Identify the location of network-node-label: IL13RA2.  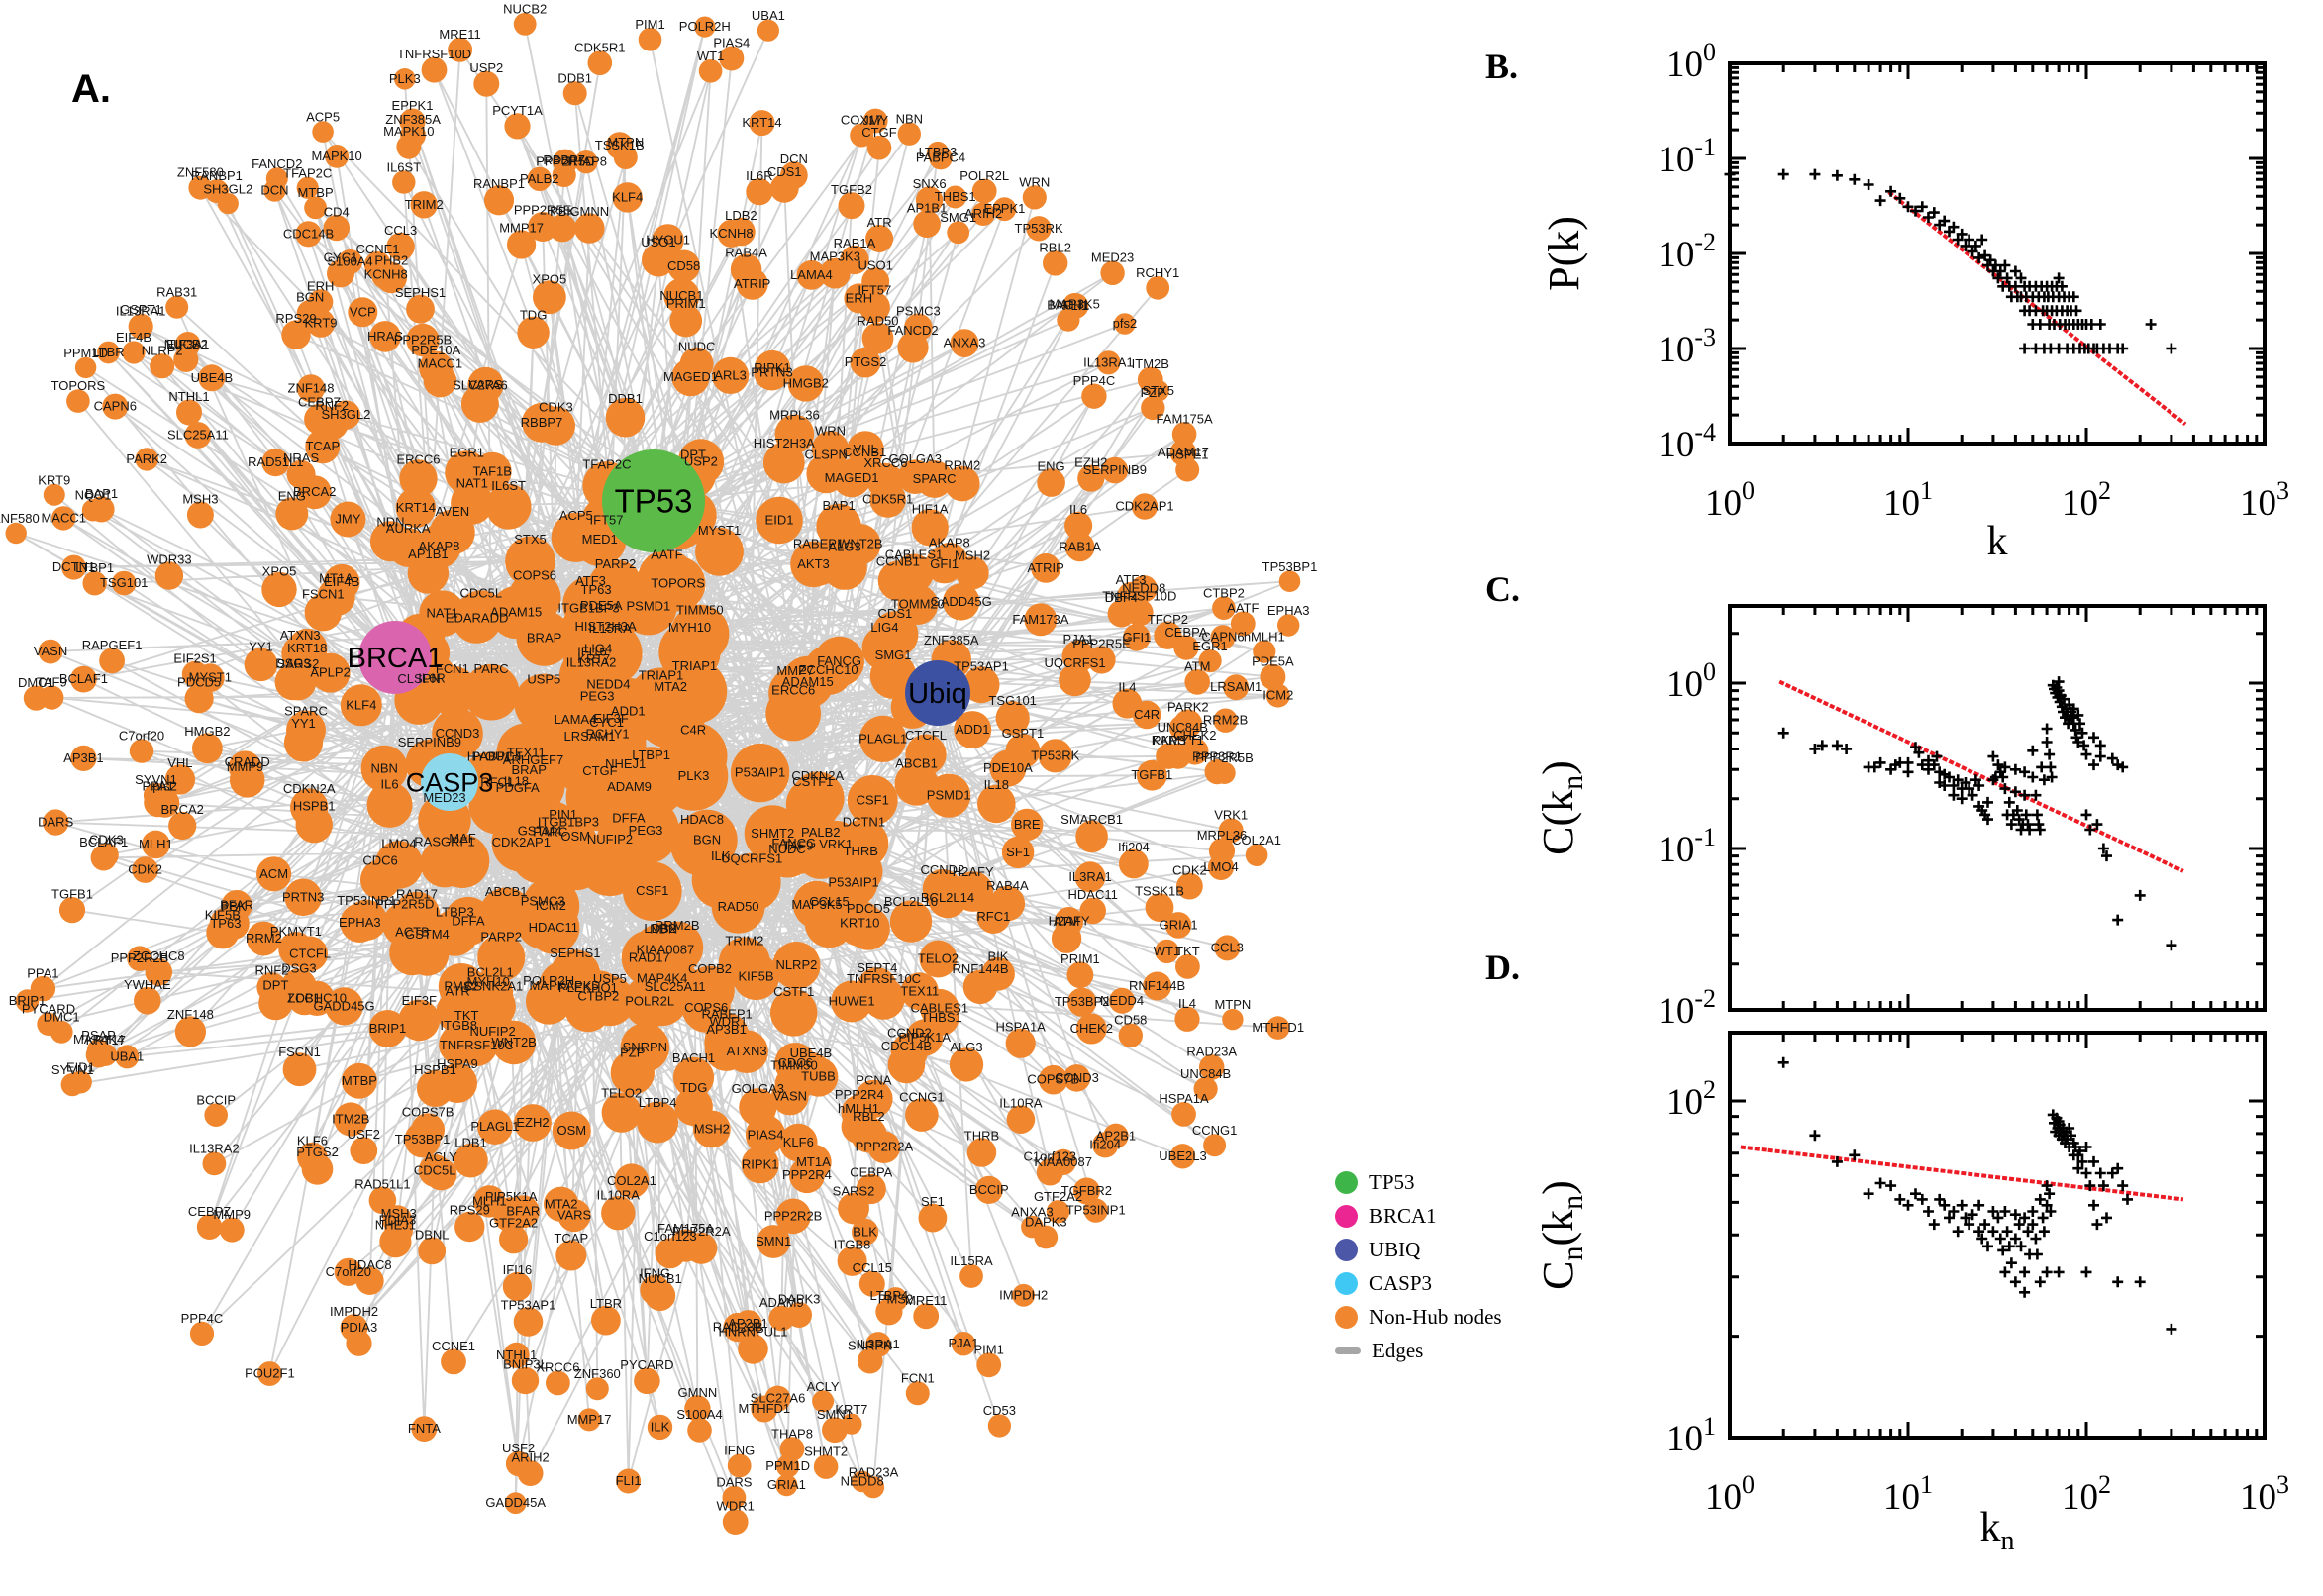
(215, 1148).